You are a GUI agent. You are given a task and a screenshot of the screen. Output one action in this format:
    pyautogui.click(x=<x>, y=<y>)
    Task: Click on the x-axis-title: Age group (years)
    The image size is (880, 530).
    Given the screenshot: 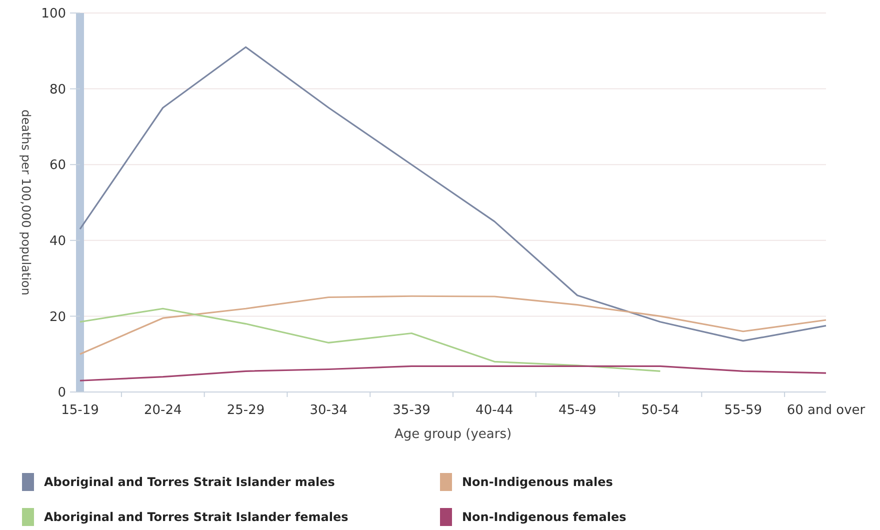 What is the action you would take?
    pyautogui.click(x=453, y=434)
    